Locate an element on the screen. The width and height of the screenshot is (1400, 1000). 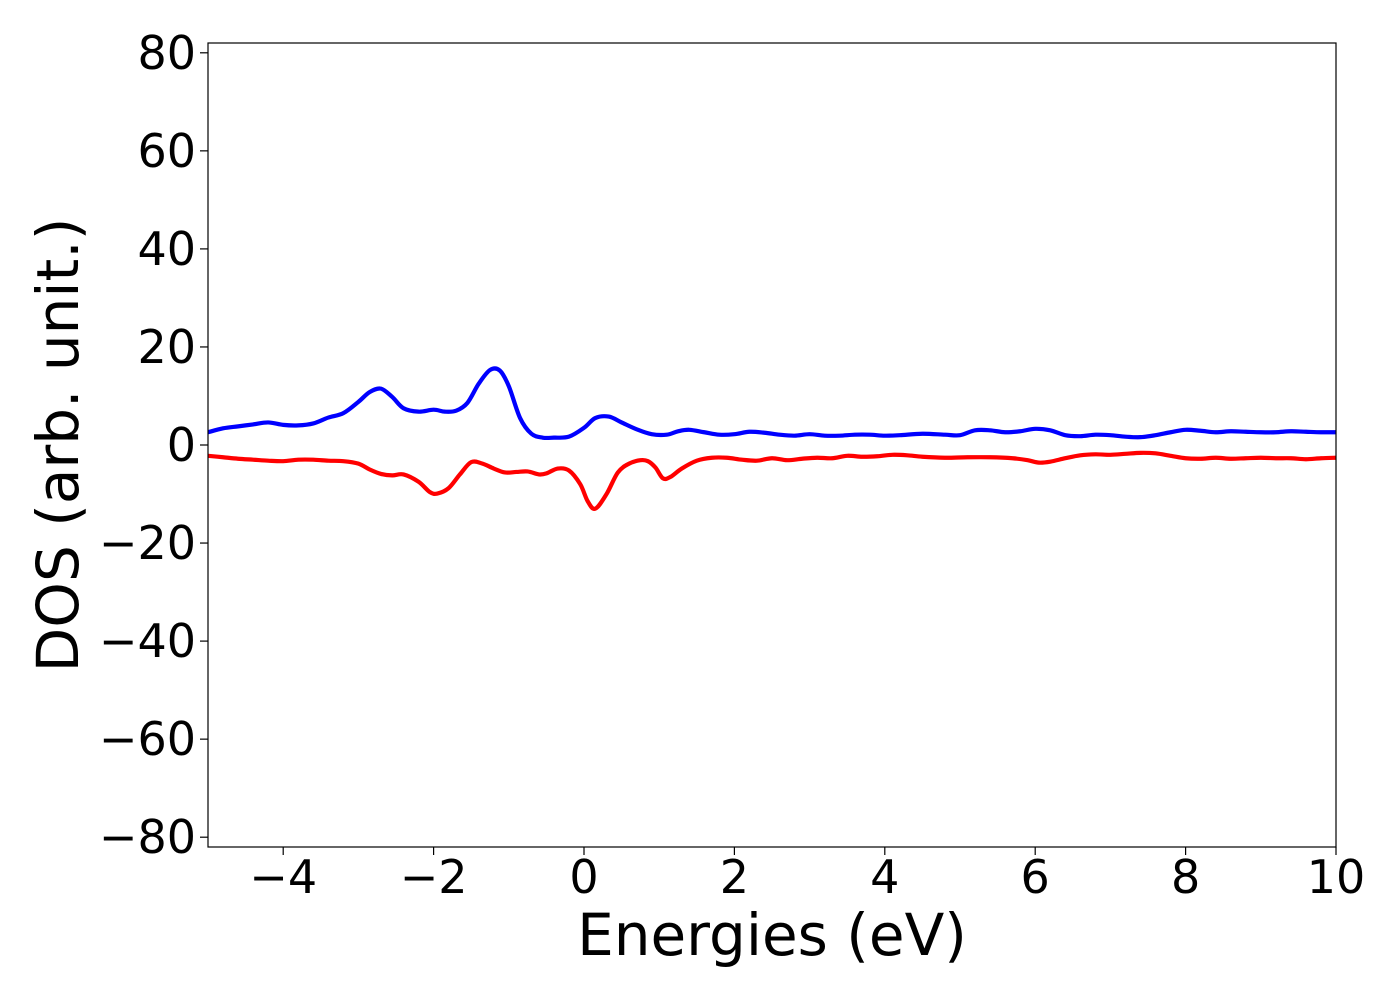
y-tick-label: −60 is located at coordinates (147, 739).